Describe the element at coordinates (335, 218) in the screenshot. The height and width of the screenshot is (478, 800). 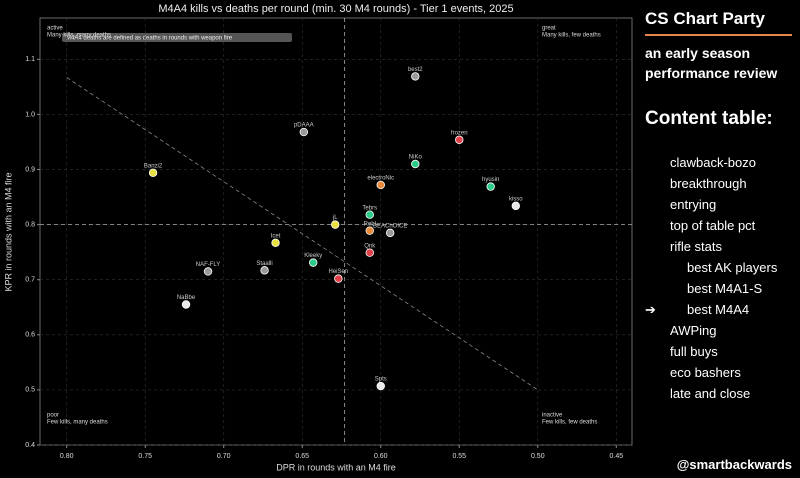
I see `point-label: jL` at that location.